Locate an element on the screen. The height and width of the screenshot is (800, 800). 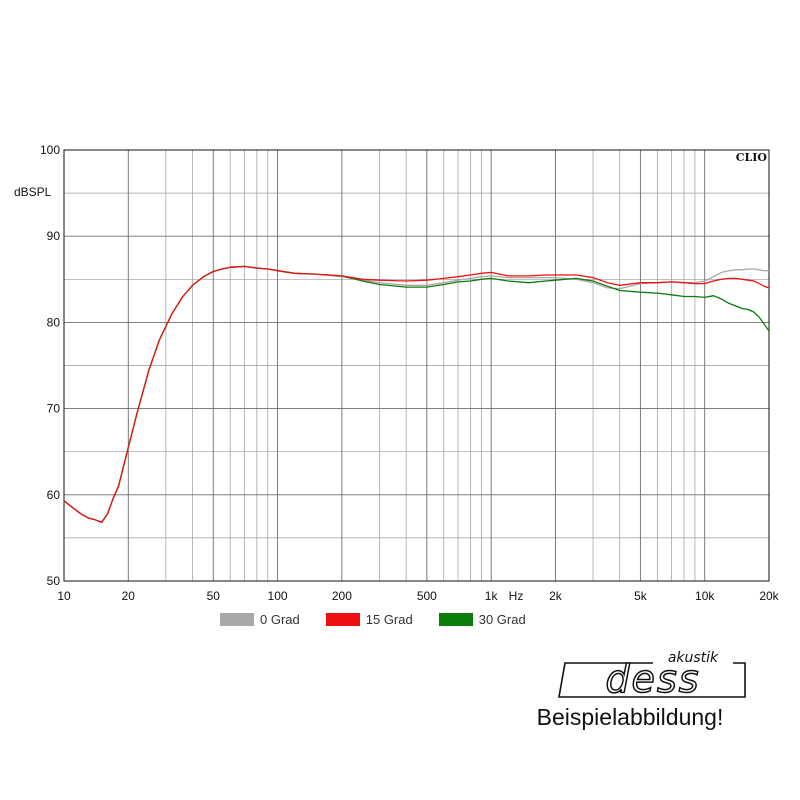
legend-item-0-grad: 0 Grad is located at coordinates (260, 619).